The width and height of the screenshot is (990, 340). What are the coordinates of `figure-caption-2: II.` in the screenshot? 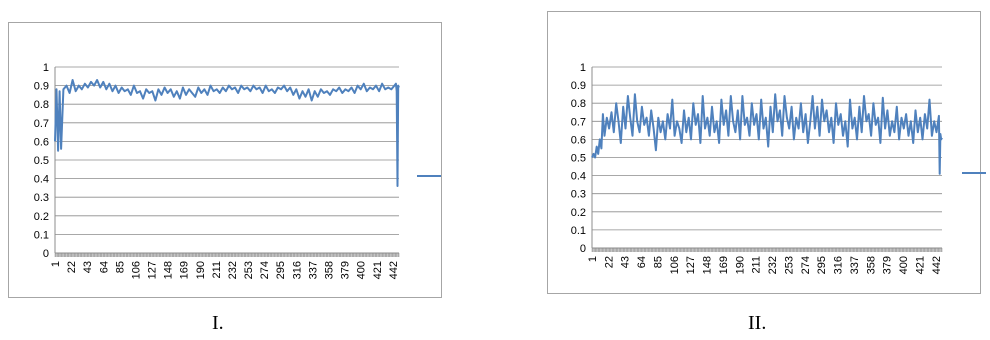 It's located at (757, 323).